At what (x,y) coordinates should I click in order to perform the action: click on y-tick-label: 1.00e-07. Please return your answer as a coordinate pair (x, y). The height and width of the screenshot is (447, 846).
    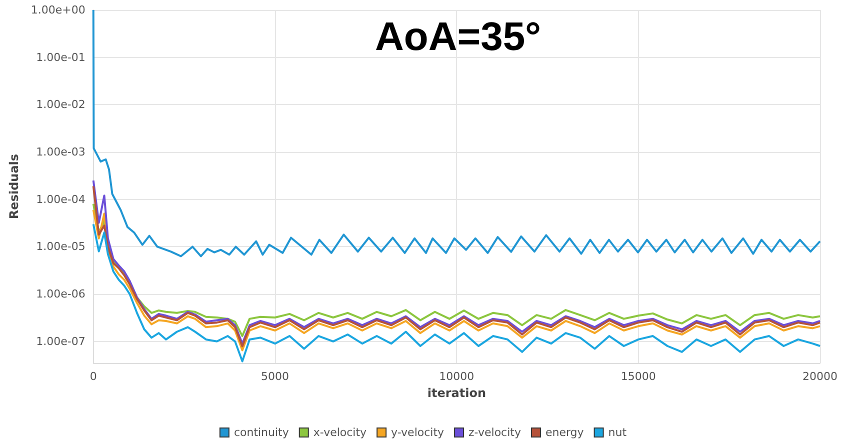
    Looking at the image, I should click on (61, 341).